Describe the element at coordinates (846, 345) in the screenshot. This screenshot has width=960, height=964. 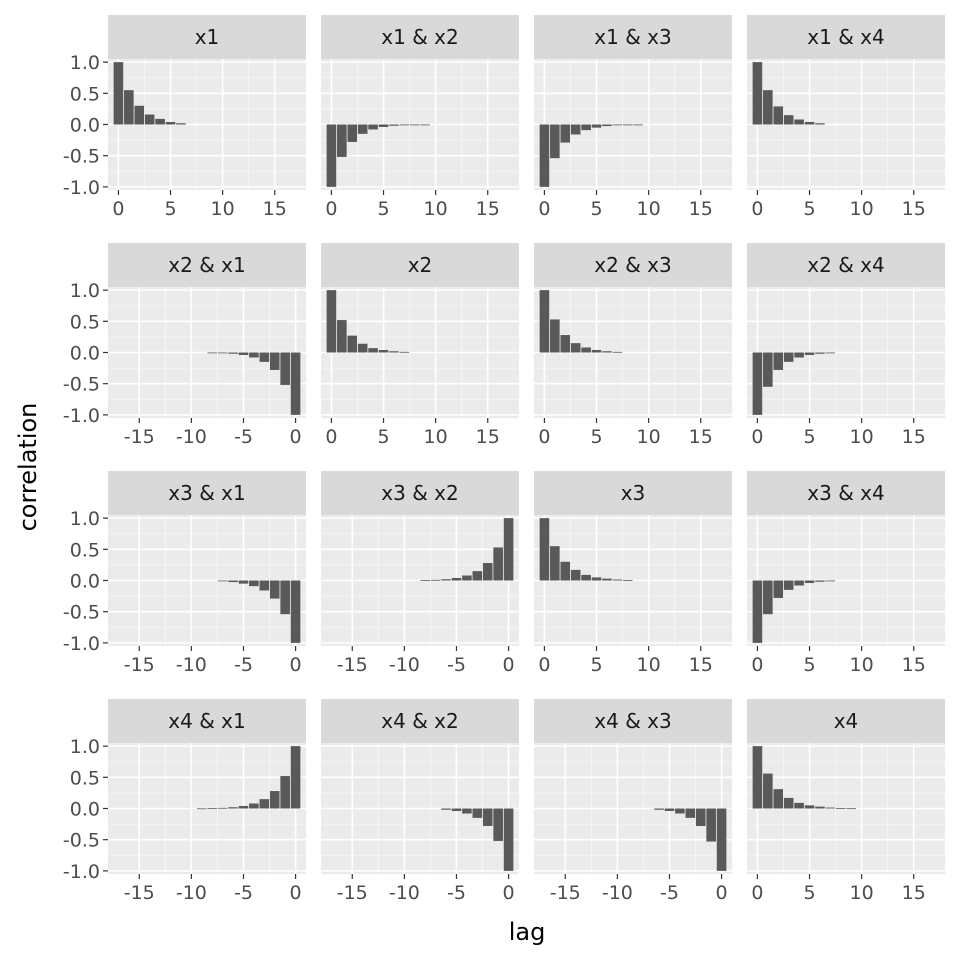
I see `panel-x2-x4: x2 & x4 0 5 10 15` at that location.